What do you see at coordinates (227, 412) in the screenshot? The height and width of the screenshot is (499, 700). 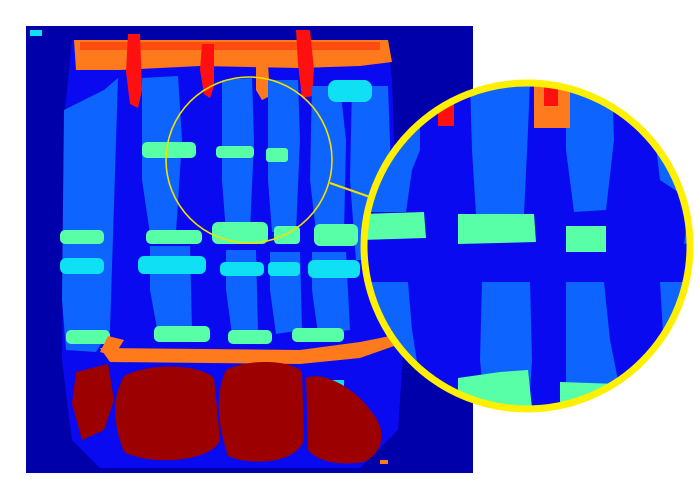 I see `dark-red-blobs` at bounding box center [227, 412].